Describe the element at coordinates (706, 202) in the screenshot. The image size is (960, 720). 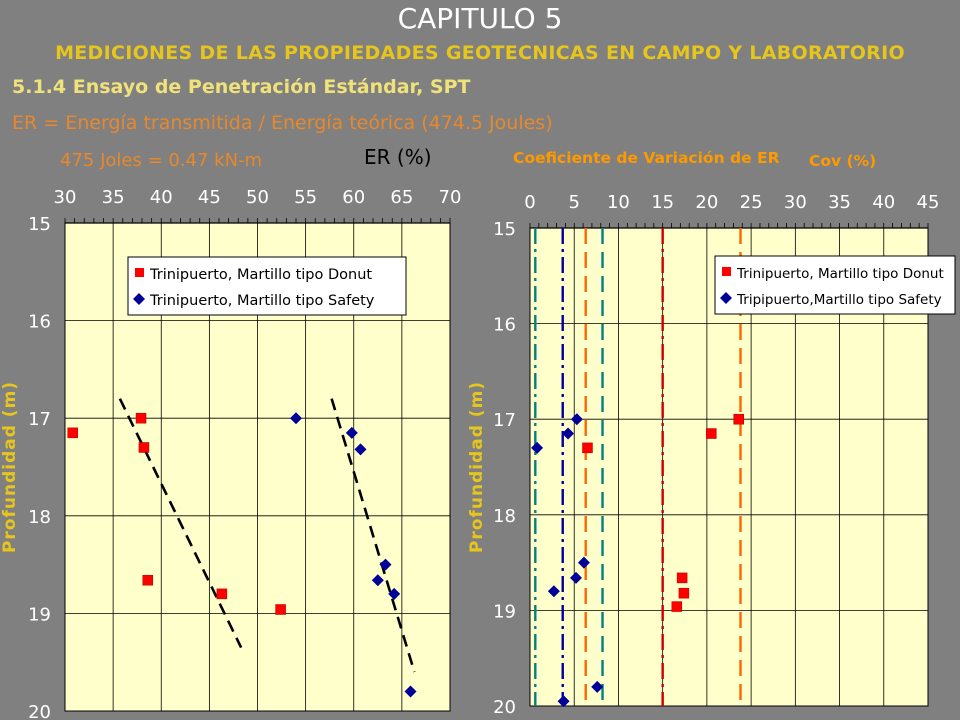
I see `x-tick-label: 20` at that location.